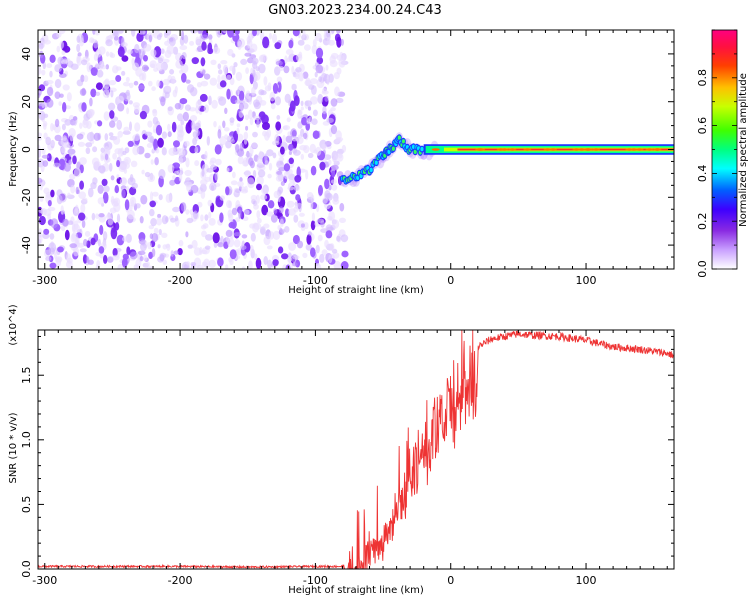  What do you see at coordinates (702, 126) in the screenshot?
I see `colorbar-tick-label: 0.6` at bounding box center [702, 126].